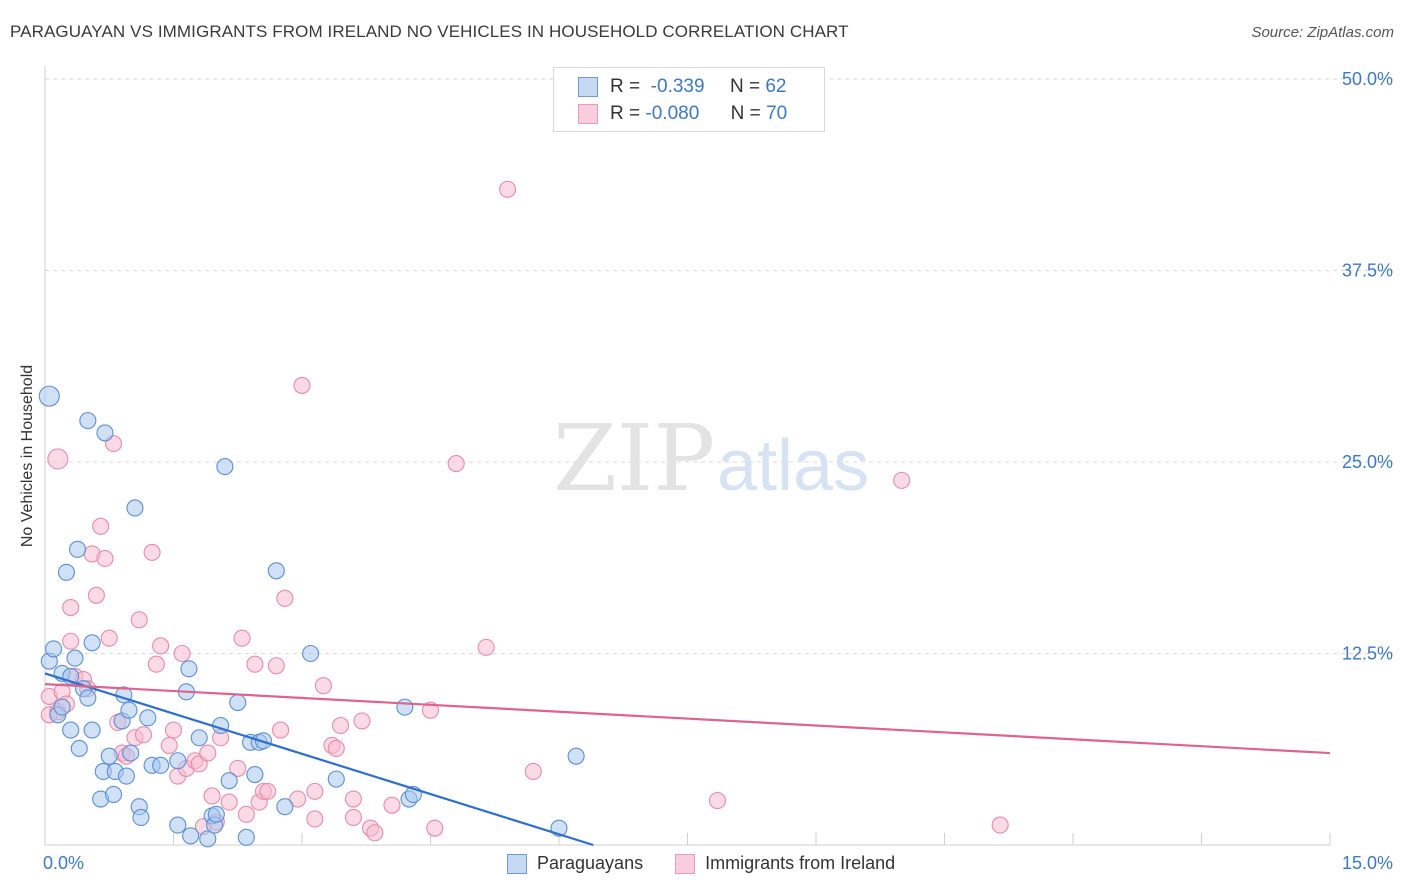 Image resolution: width=1406 pixels, height=892 pixels. What do you see at coordinates (1322, 32) in the screenshot?
I see `source-label: Source: ZipAtlas.com` at bounding box center [1322, 32].